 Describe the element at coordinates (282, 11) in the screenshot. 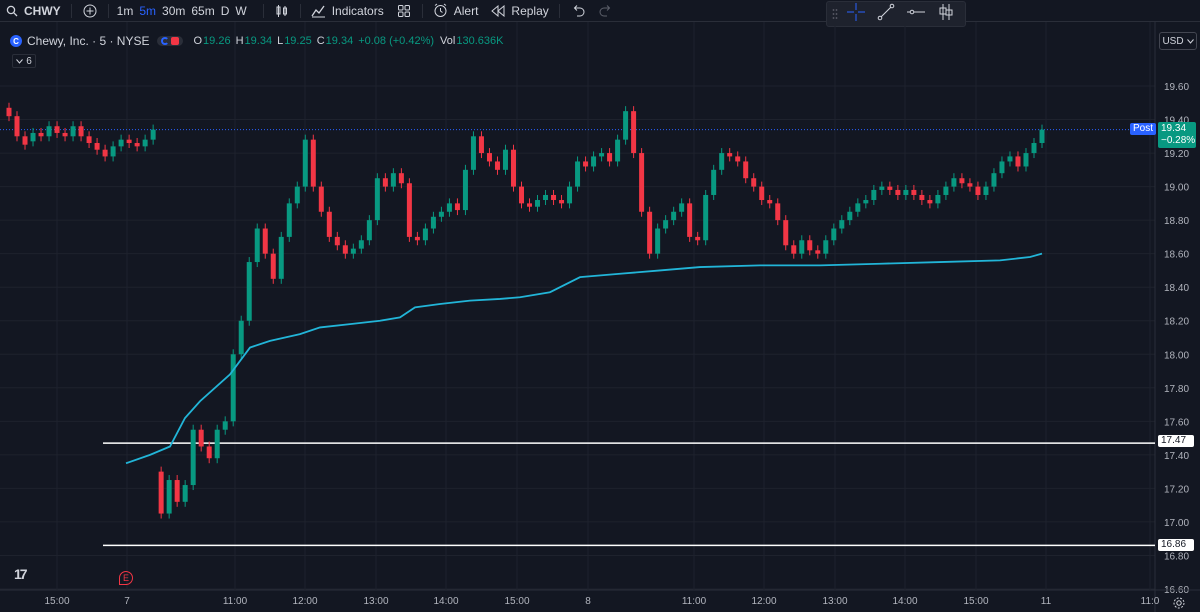

I see `chart-type-button` at that location.